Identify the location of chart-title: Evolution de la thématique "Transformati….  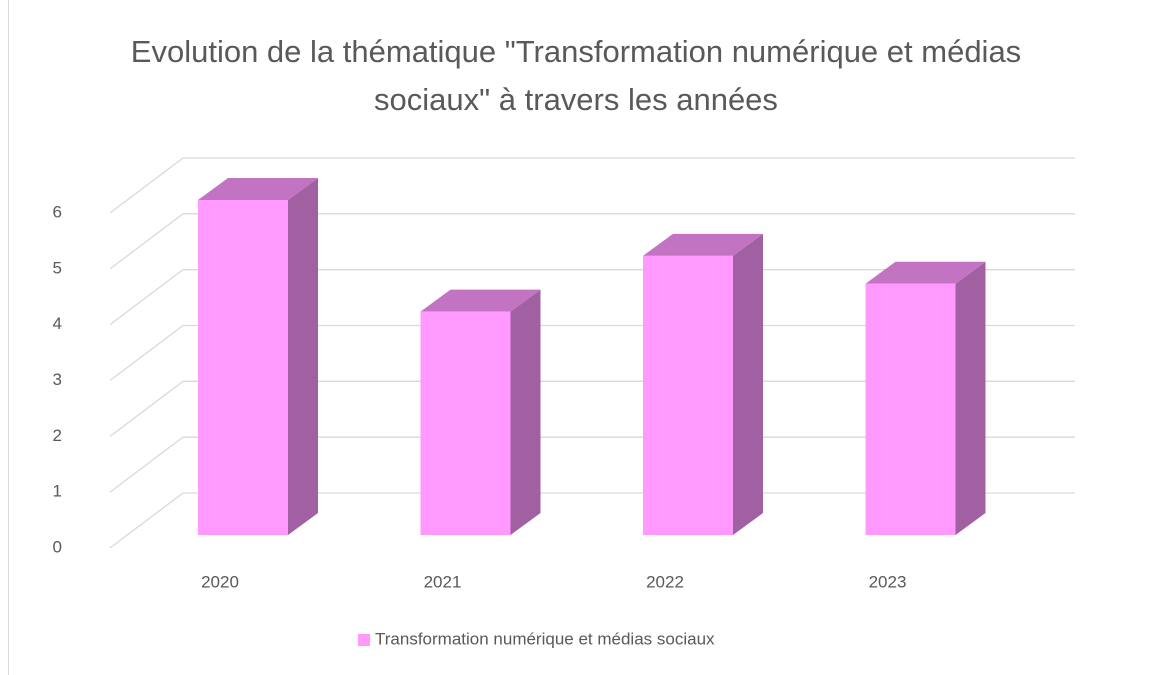
(576, 75).